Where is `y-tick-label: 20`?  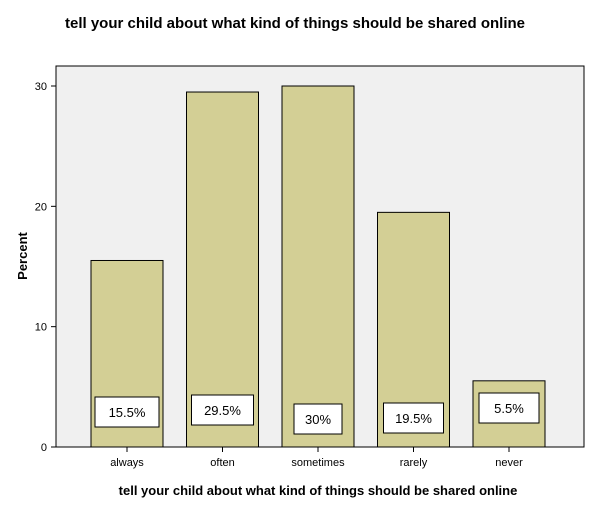
y-tick-label: 20 is located at coordinates (41, 207).